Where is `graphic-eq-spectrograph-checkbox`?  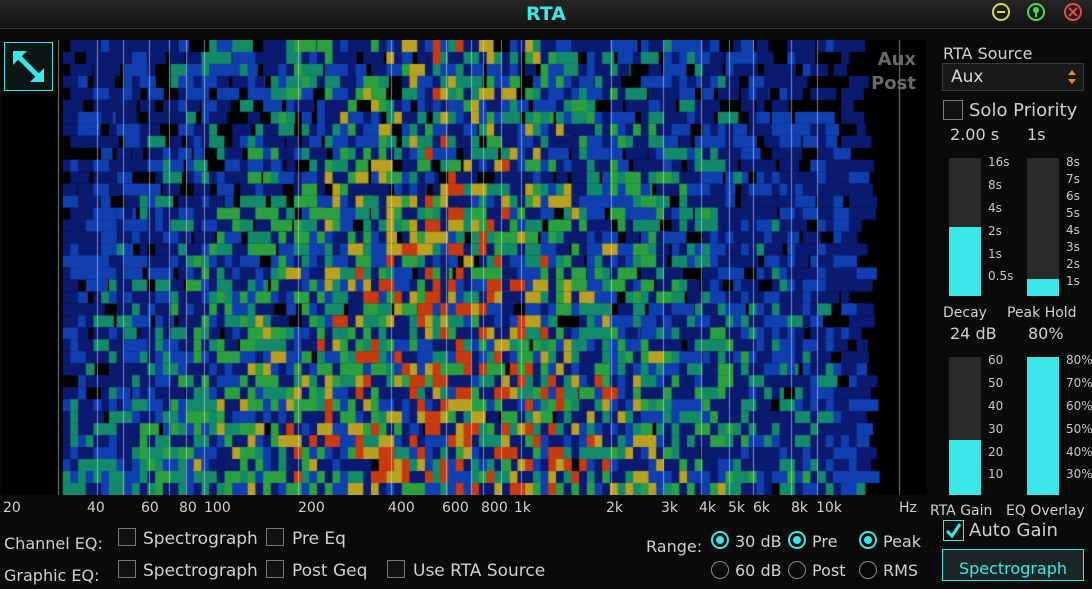 graphic-eq-spectrograph-checkbox is located at coordinates (127, 569).